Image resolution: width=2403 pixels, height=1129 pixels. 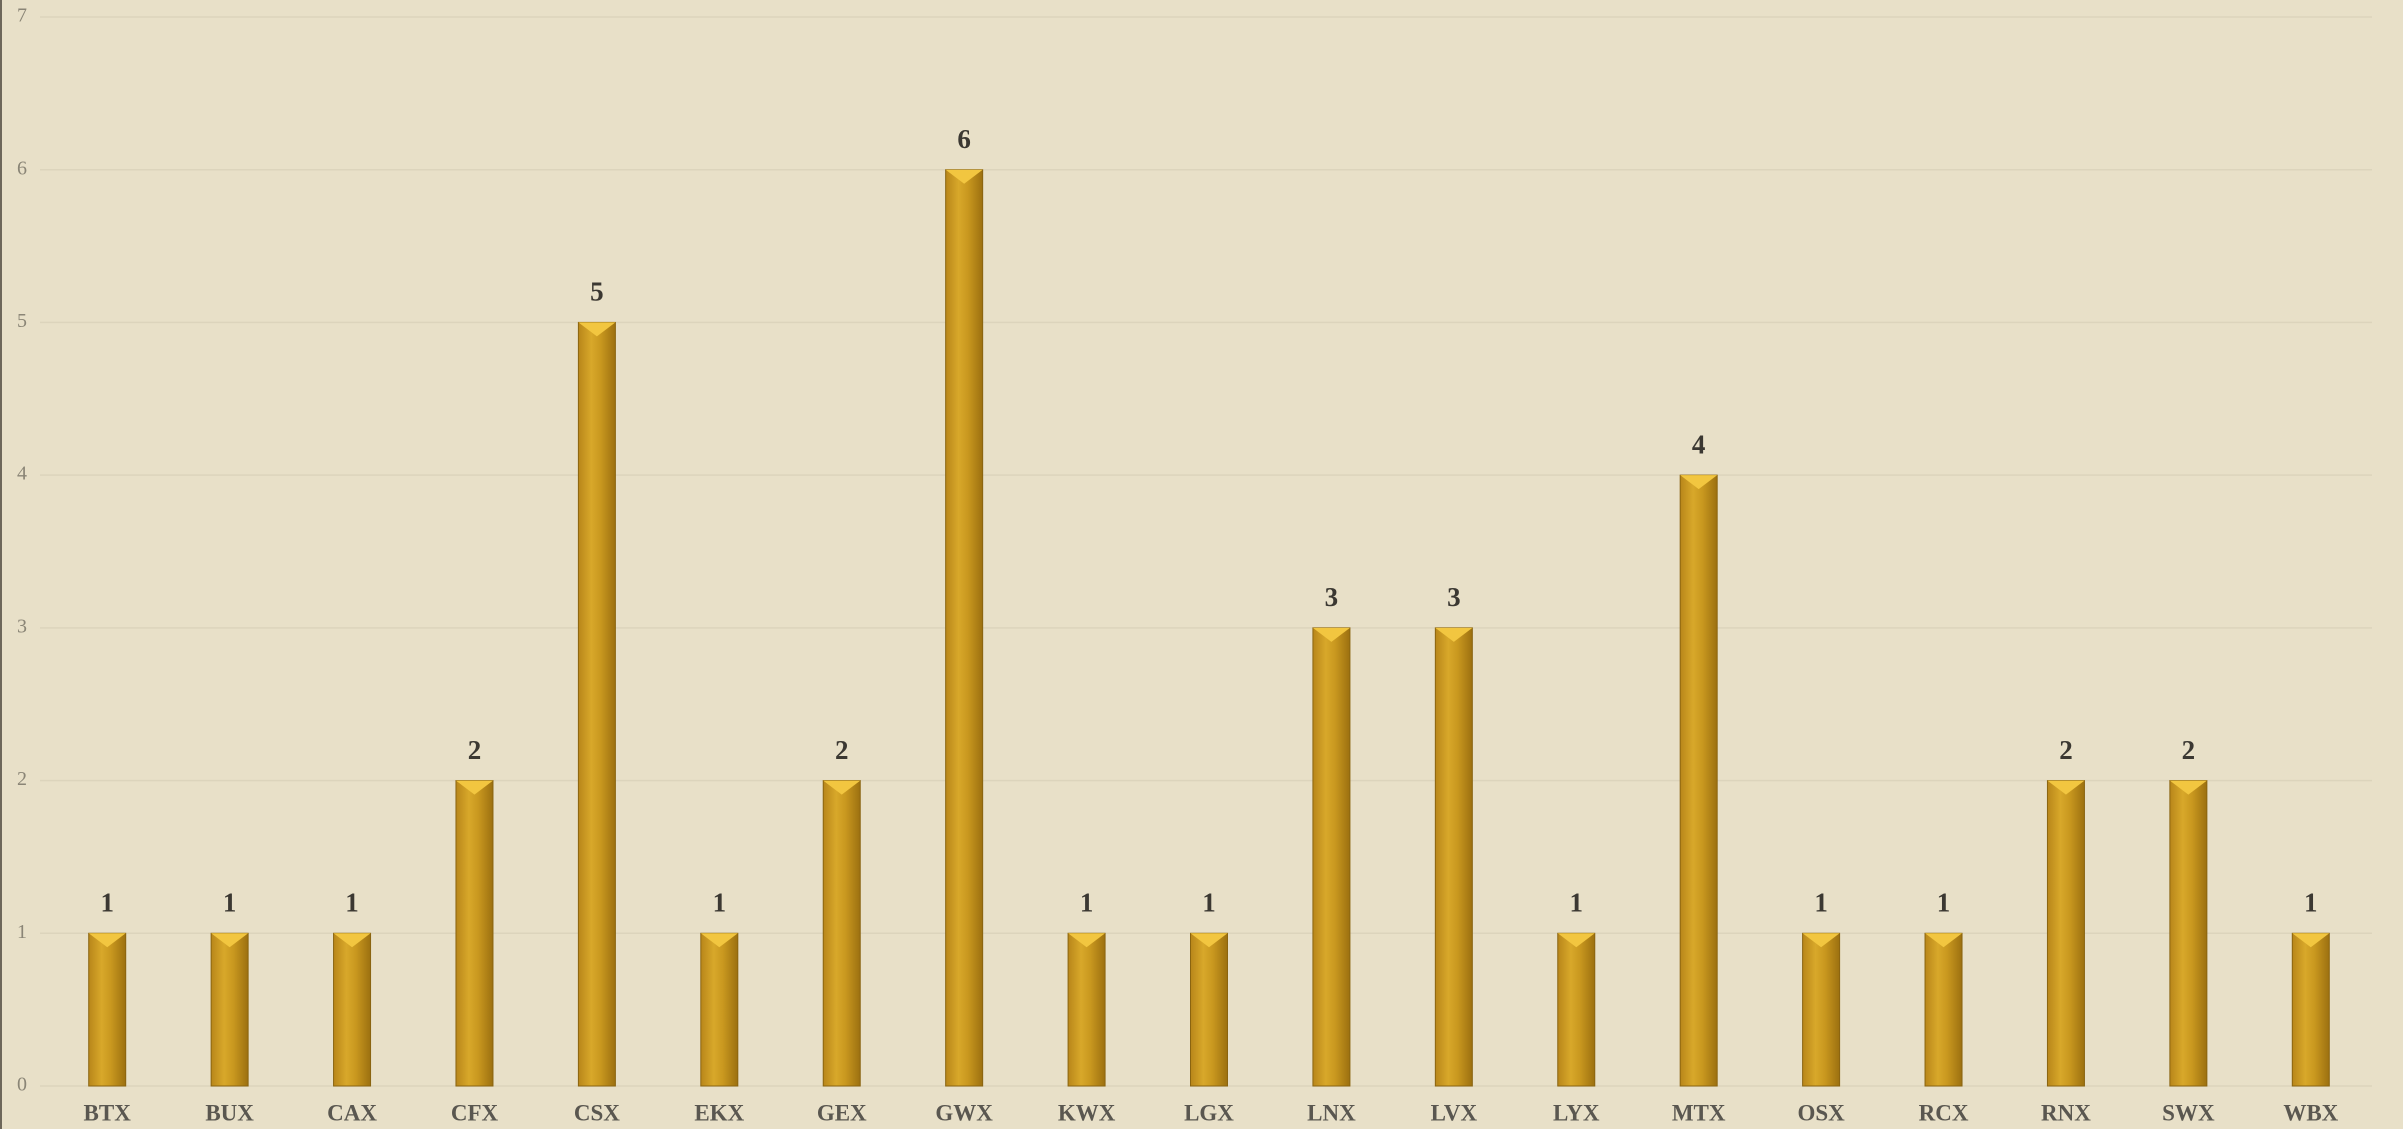 I want to click on value-label: 4, so click(x=1699, y=444).